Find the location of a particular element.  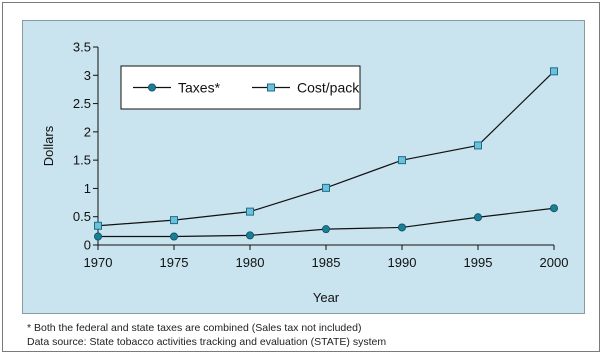

y-tick-label: 0 is located at coordinates (87, 245).